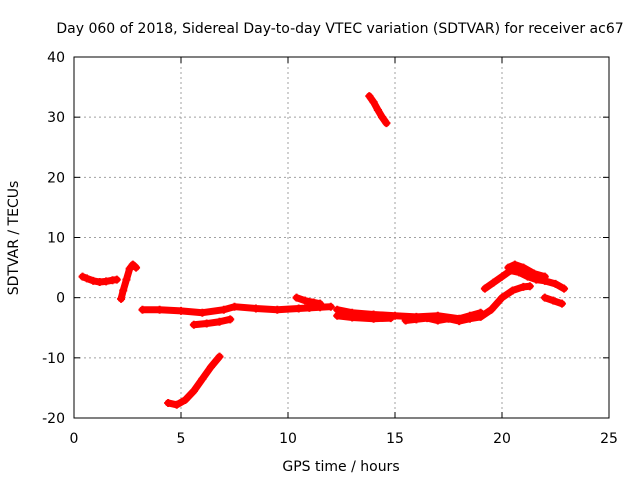 This screenshot has height=480, width=640. I want to click on x-tick-label: 10, so click(288, 439).